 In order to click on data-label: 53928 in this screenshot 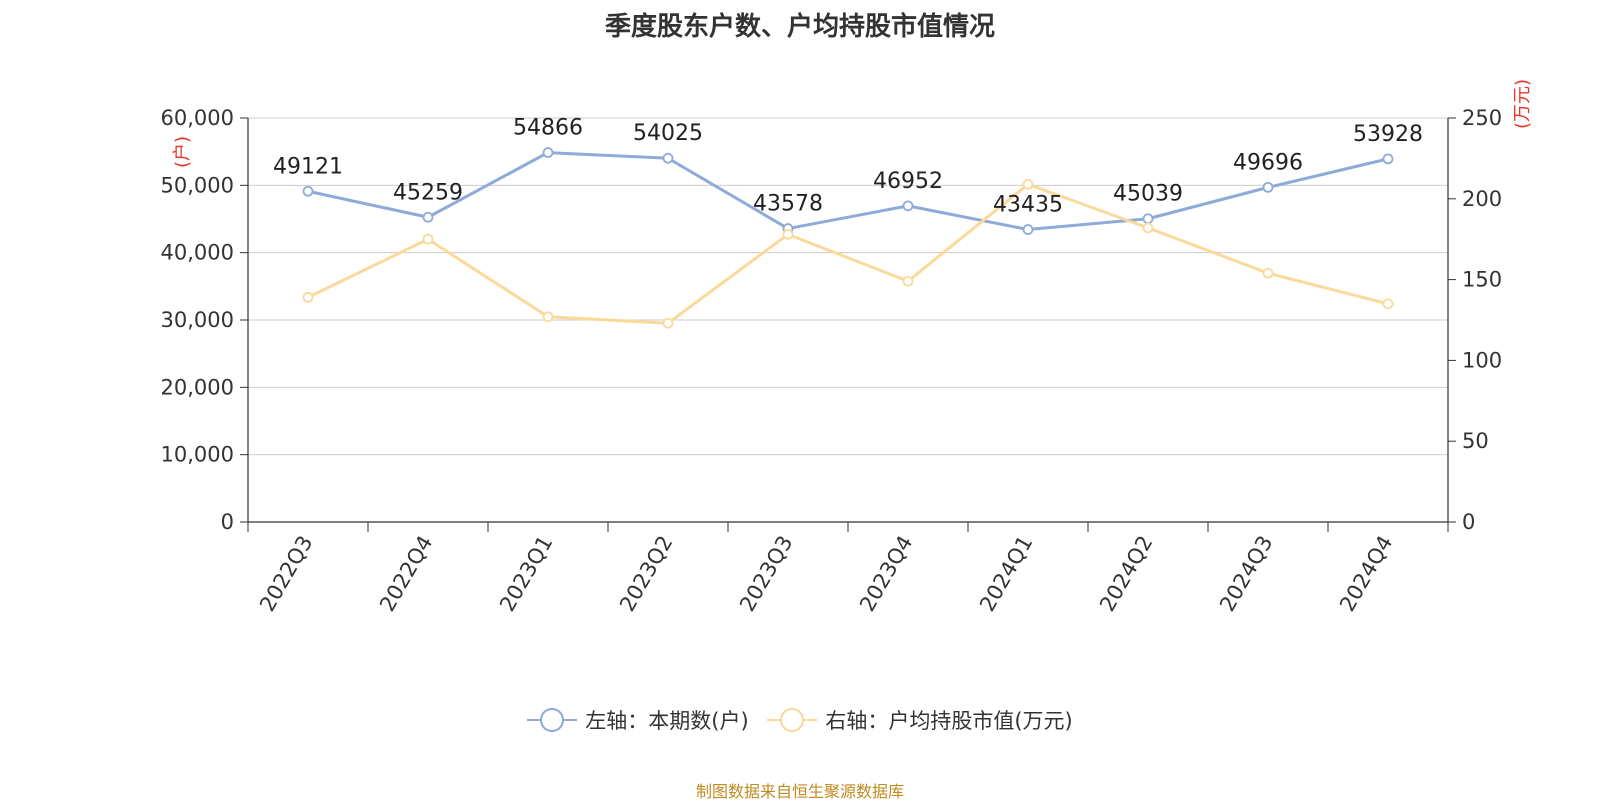, I will do `click(1388, 134)`.